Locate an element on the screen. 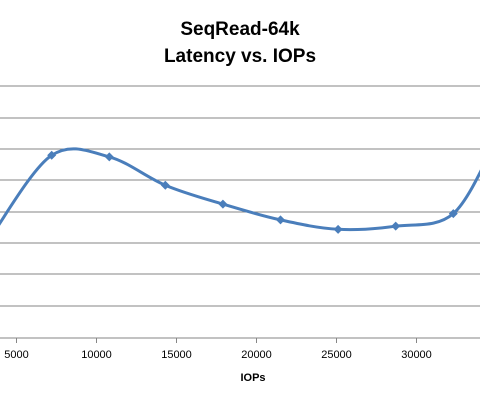  x-axis is located at coordinates (240, 340).